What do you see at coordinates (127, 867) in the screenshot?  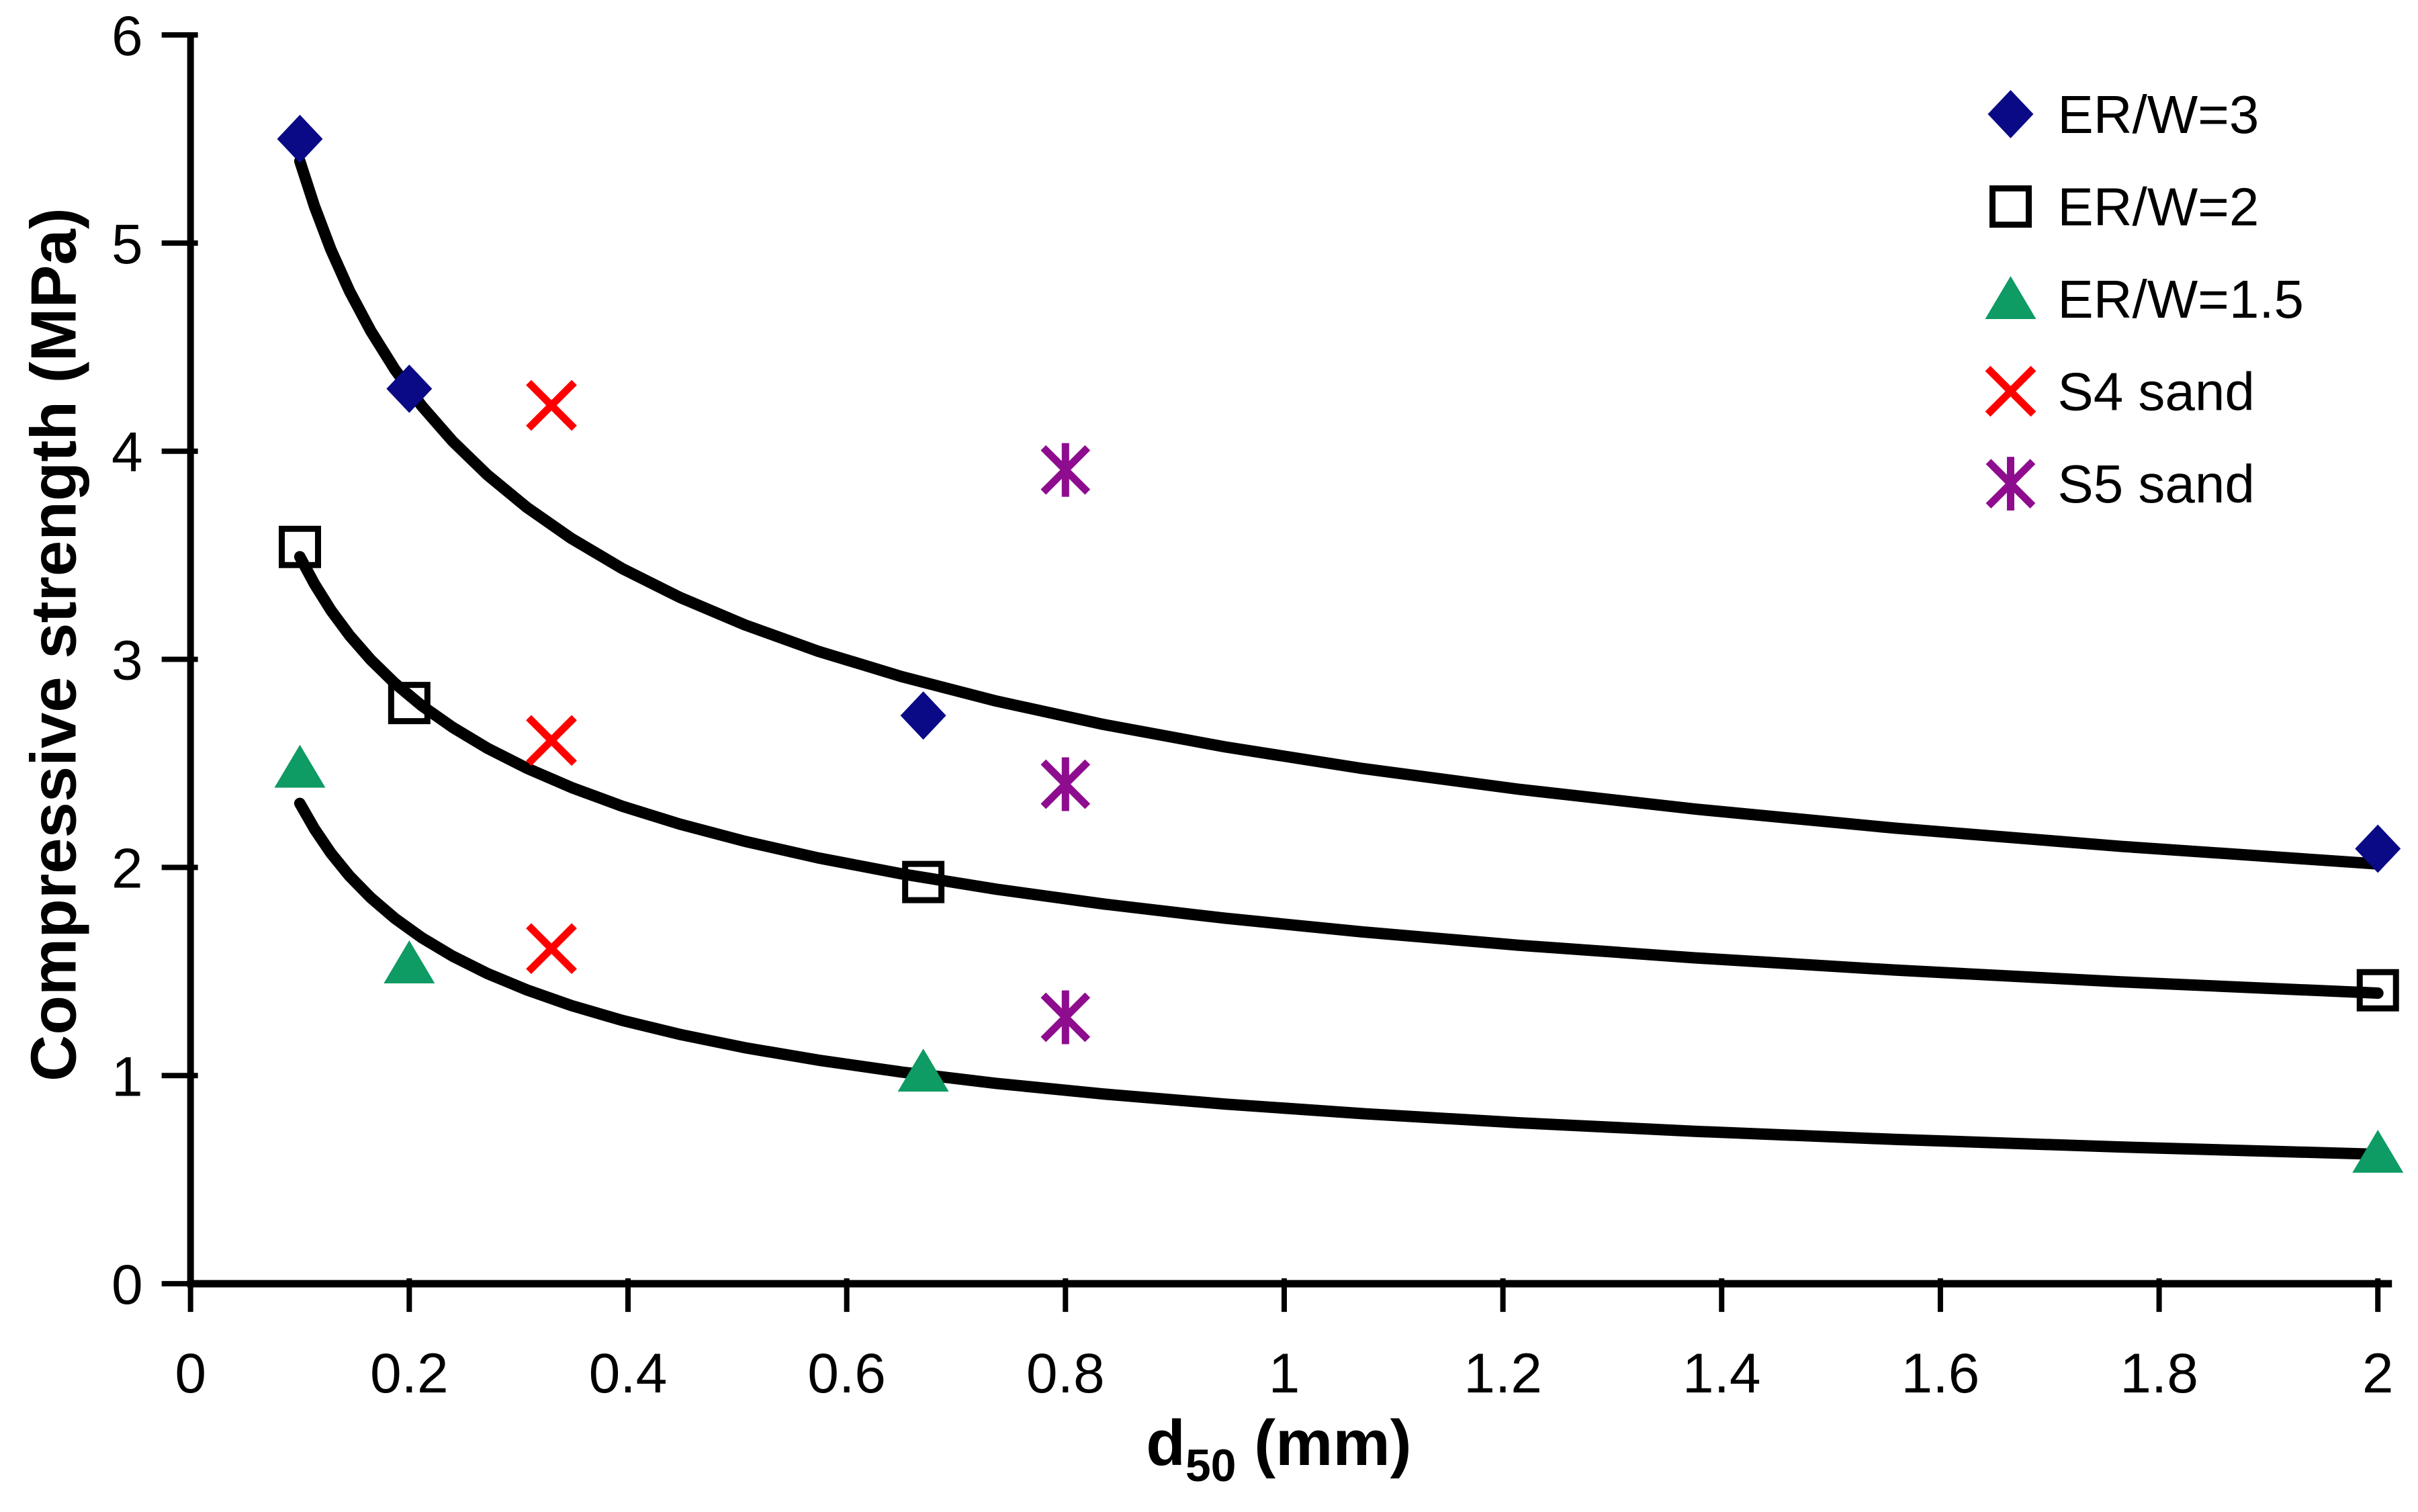 I see `y-axis-tick-label: 2` at bounding box center [127, 867].